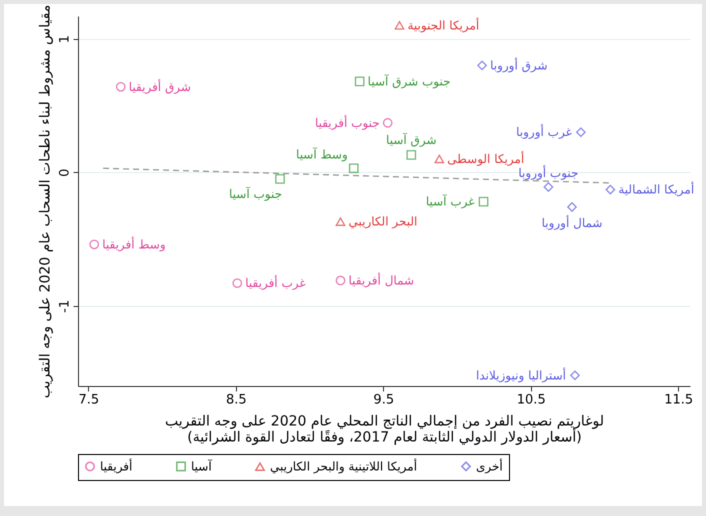 Image resolution: width=706 pixels, height=516 pixels. I want to click on annotation: شرق أوروبا, so click(519, 64).